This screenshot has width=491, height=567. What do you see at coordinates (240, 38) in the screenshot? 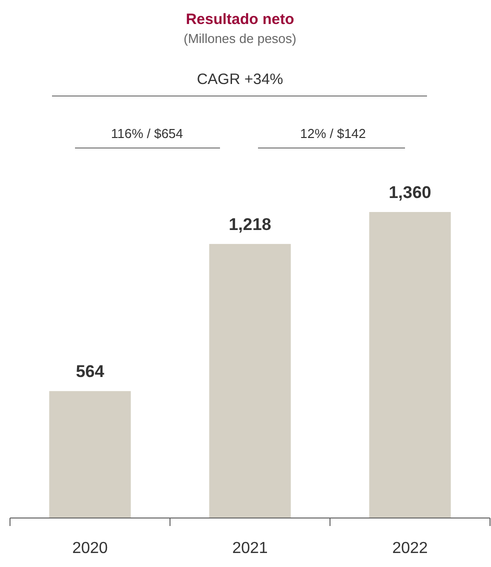
I see `chart-subtitle: (Millones de pesos)` at bounding box center [240, 38].